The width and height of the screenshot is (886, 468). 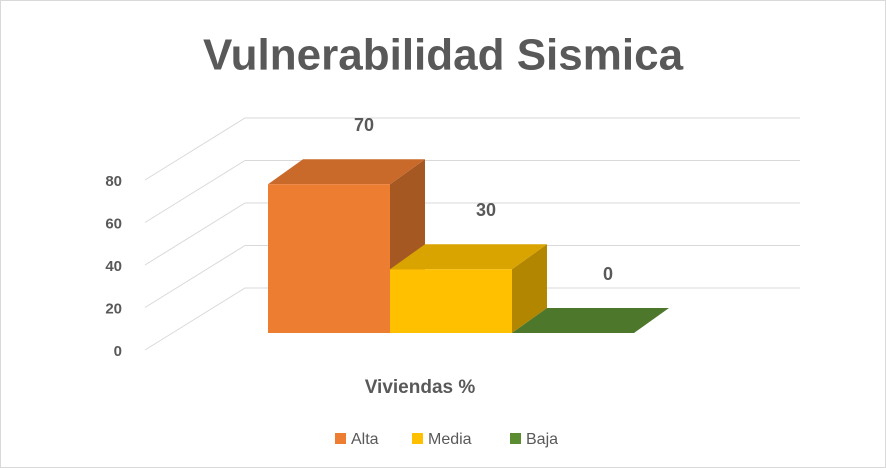 What do you see at coordinates (364, 125) in the screenshot?
I see `data-label: 70` at bounding box center [364, 125].